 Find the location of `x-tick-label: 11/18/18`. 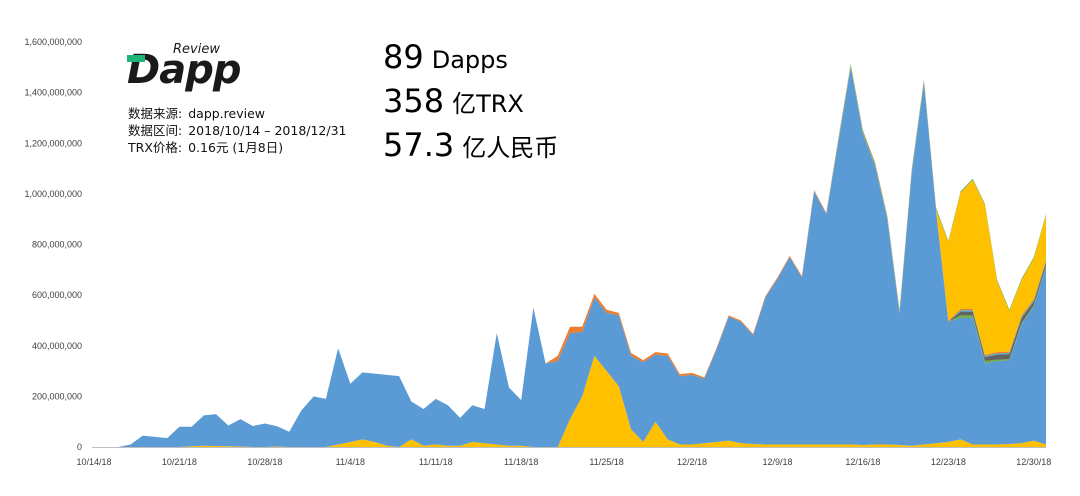

x-tick-label: 11/18/18 is located at coordinates (521, 462).